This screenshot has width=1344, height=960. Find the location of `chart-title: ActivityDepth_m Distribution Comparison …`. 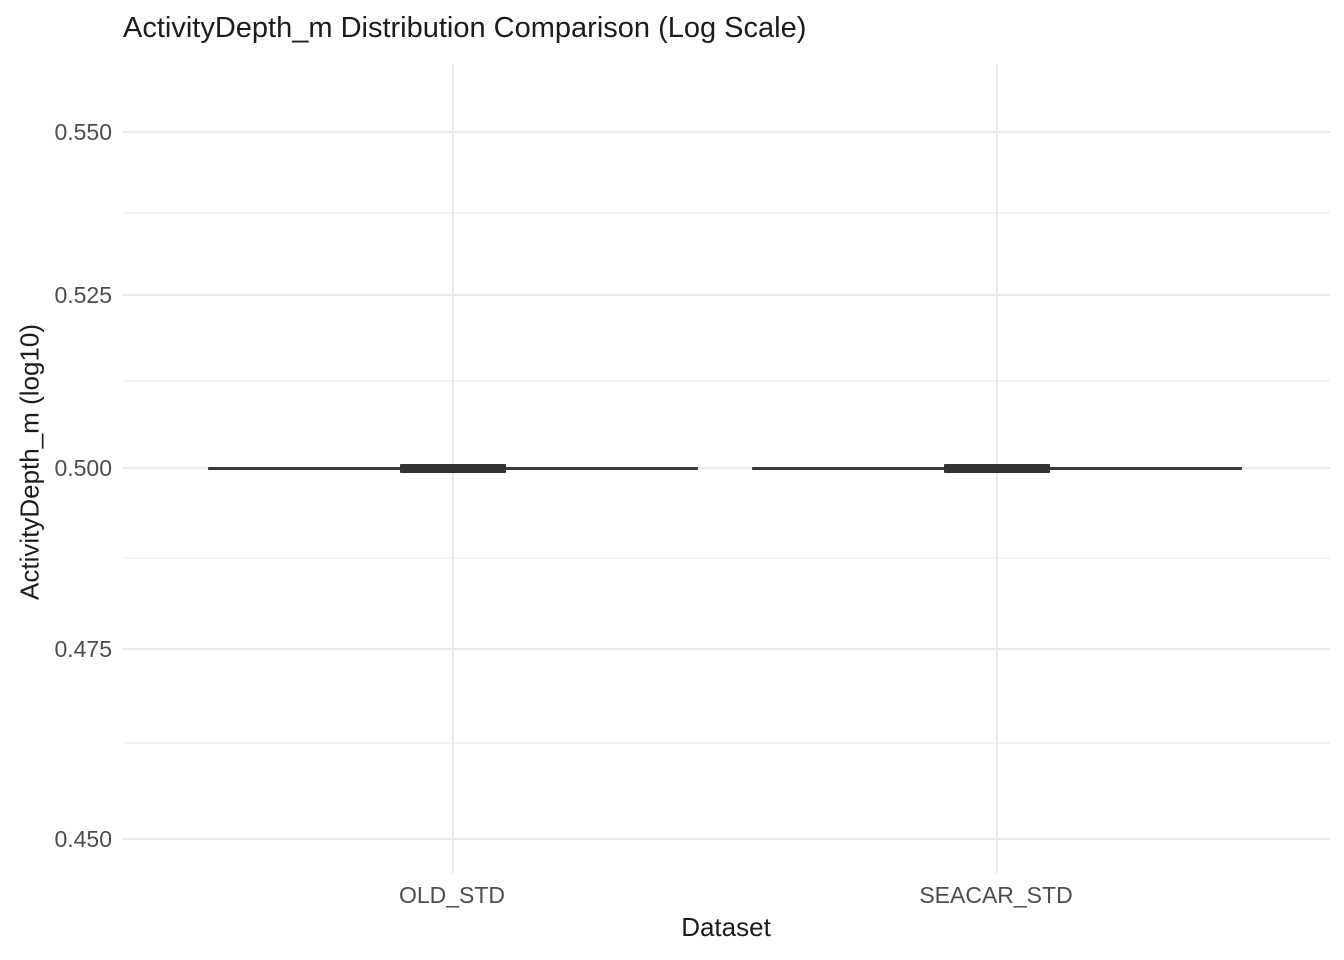

chart-title: ActivityDepth_m Distribution Comparison … is located at coordinates (465, 28).